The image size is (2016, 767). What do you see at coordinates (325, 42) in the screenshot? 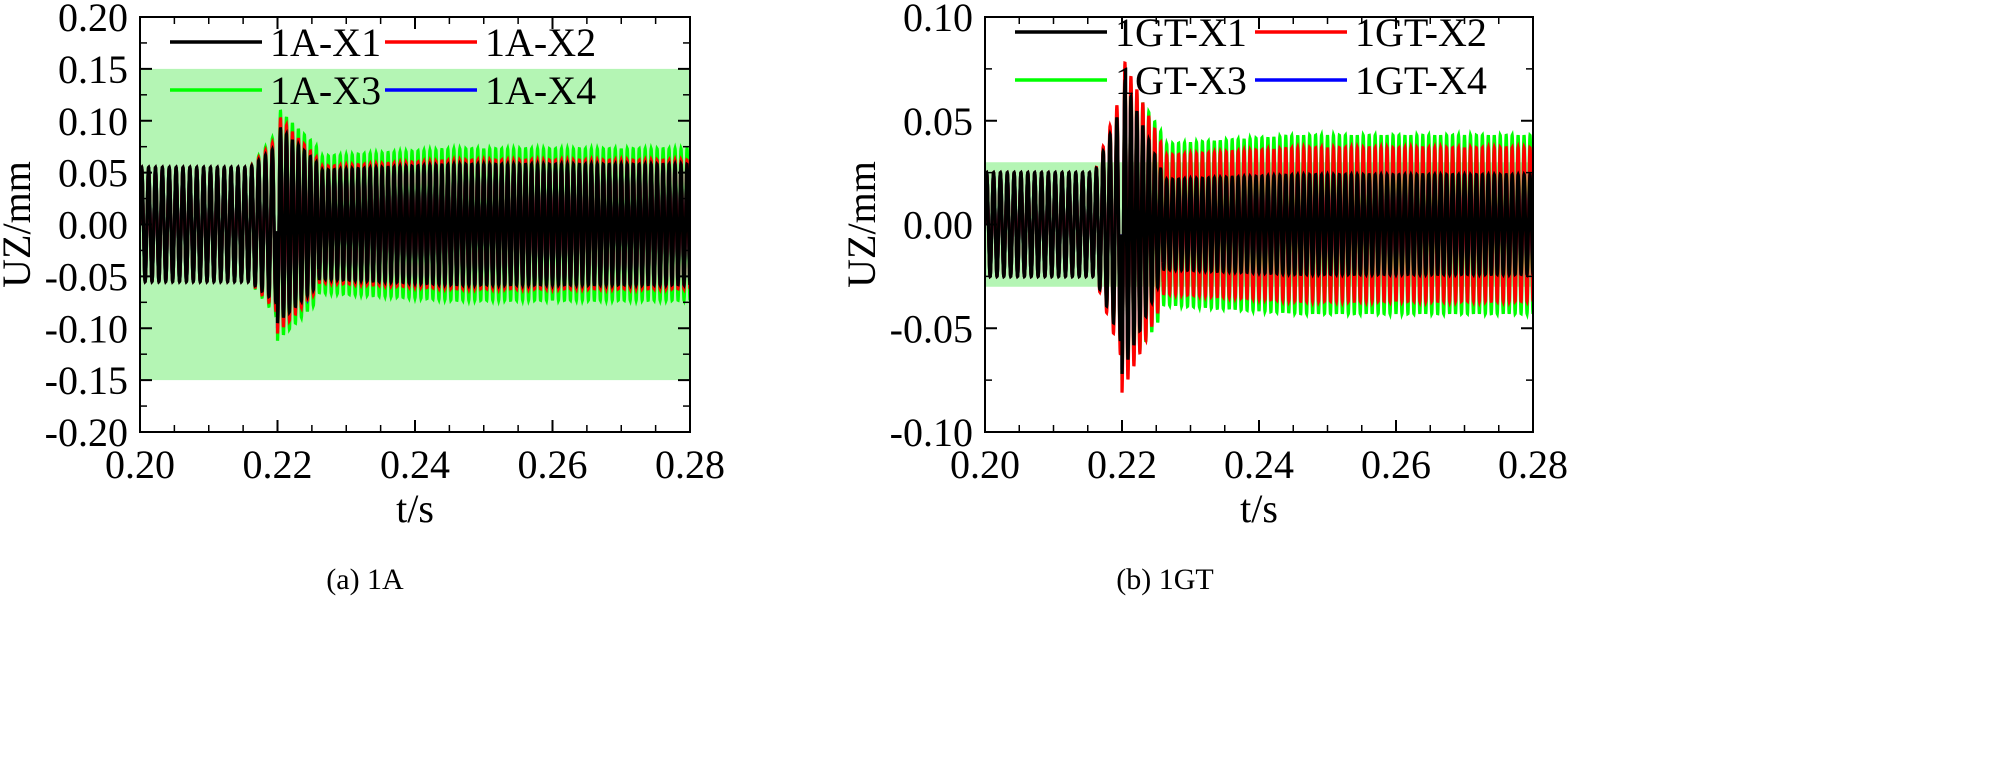
I see `legend-label: 1A-X1` at bounding box center [325, 42].